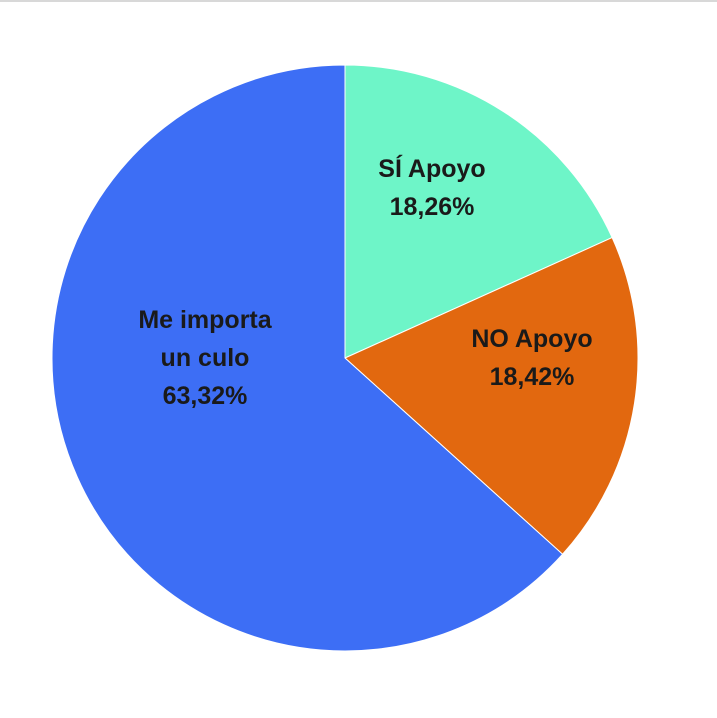  Describe the element at coordinates (205, 320) in the screenshot. I see `slice-name-label: Me importa` at that location.